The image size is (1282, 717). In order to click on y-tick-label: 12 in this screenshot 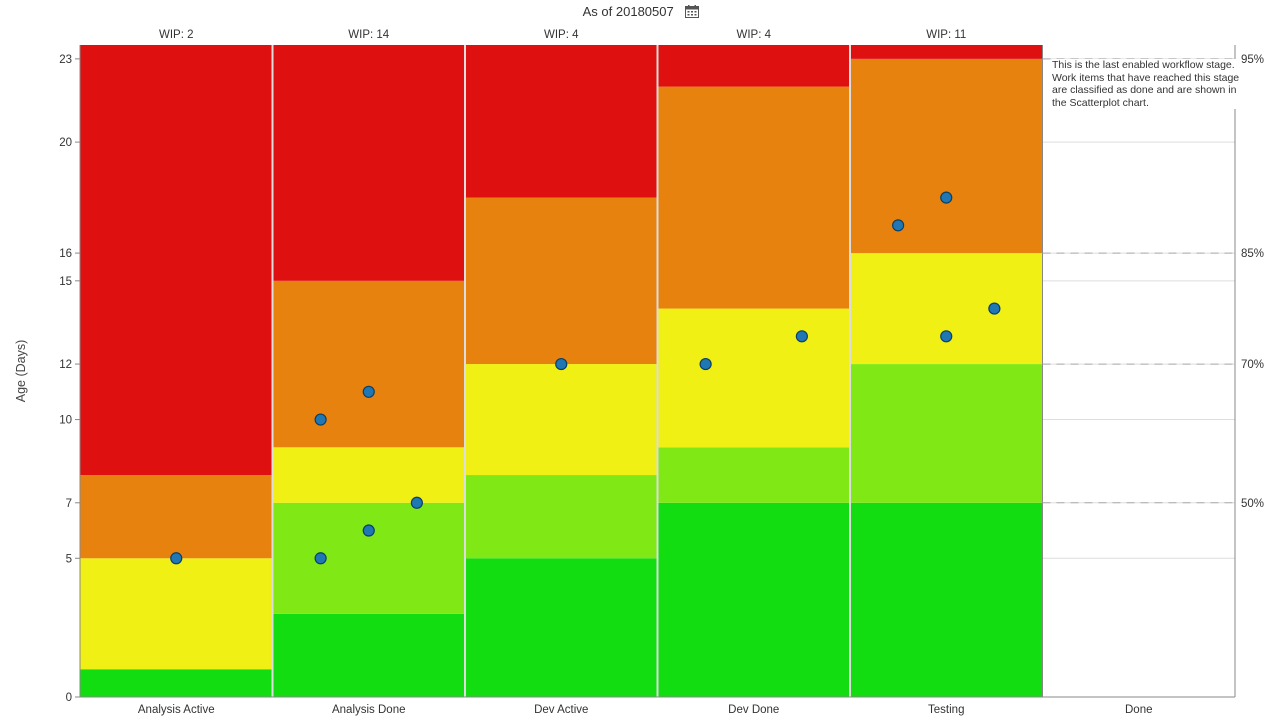, I will do `click(65, 365)`.